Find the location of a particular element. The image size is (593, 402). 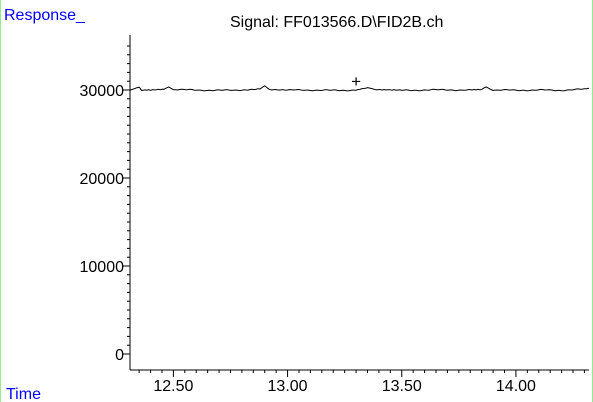

y-axis-label: Response_ is located at coordinates (45, 15).